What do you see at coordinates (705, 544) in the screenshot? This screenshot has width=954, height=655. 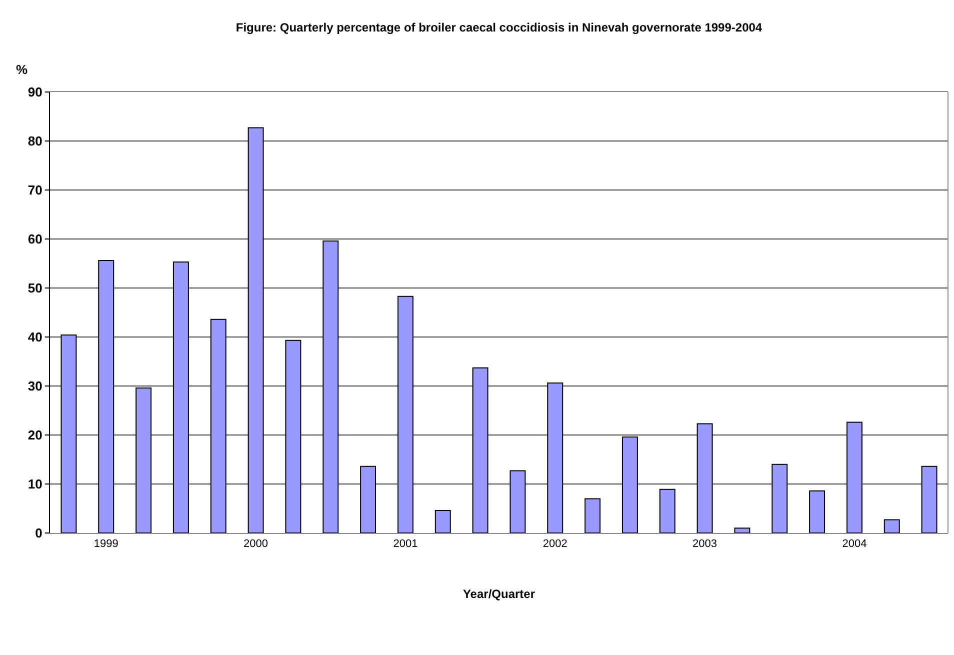 I see `x-tick-label: 2003` at bounding box center [705, 544].